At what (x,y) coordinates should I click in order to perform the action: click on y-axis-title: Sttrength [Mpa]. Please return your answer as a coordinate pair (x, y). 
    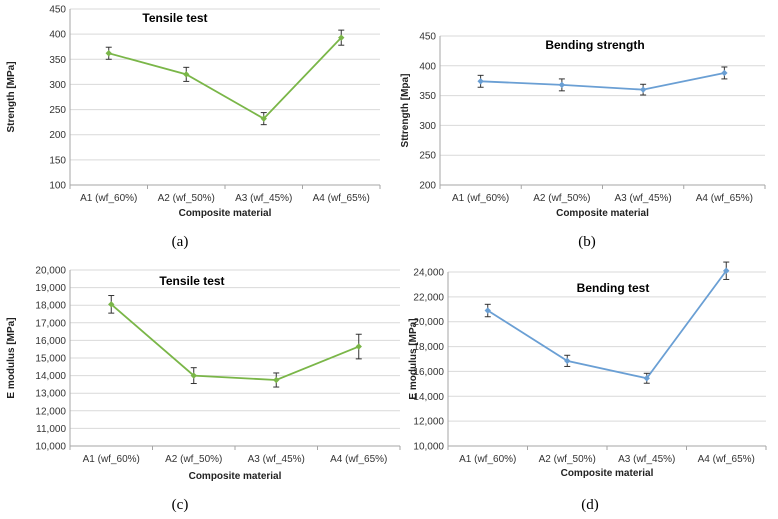
    Looking at the image, I should click on (405, 111).